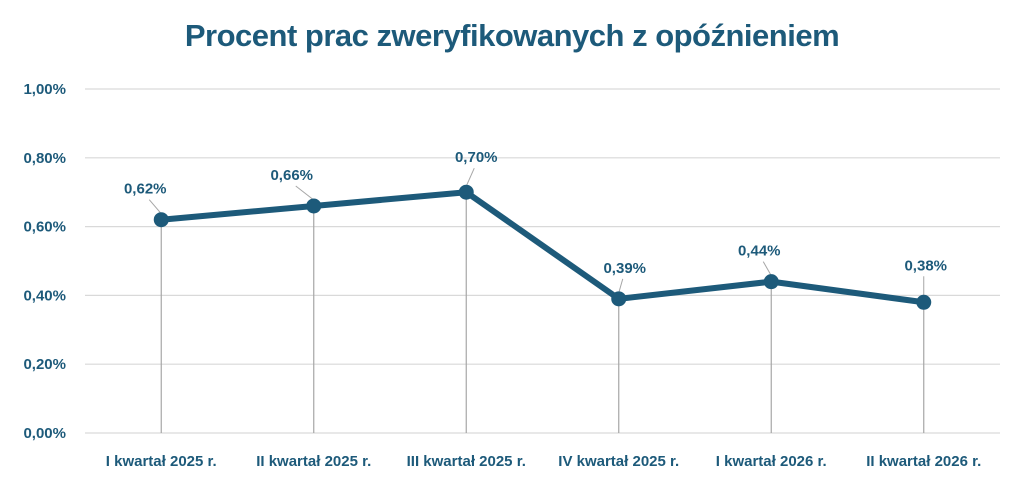  What do you see at coordinates (759, 251) in the screenshot?
I see `data-label: 0,44%` at bounding box center [759, 251].